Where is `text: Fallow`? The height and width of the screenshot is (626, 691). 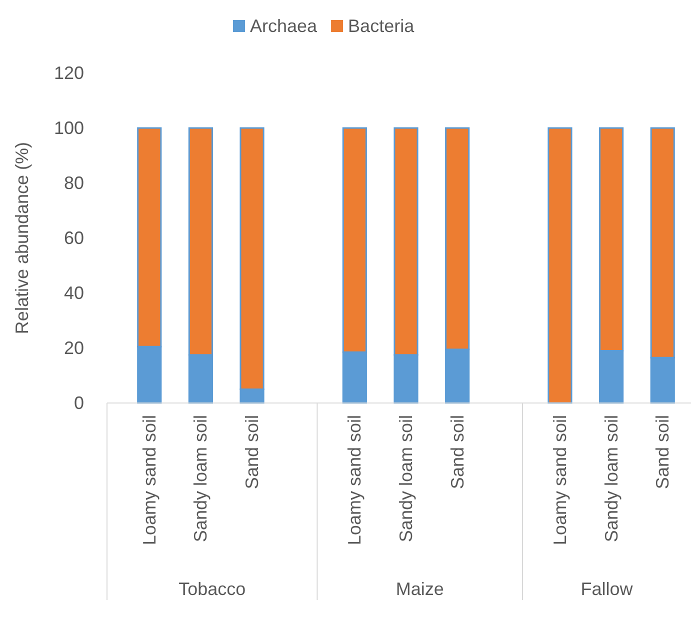 text: Fallow is located at coordinates (607, 589).